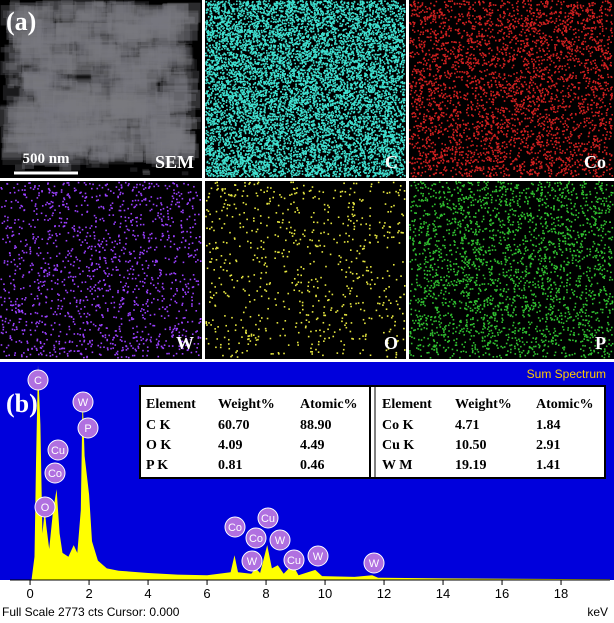 This screenshot has height=623, width=614. I want to click on map-panel, so click(101, 89).